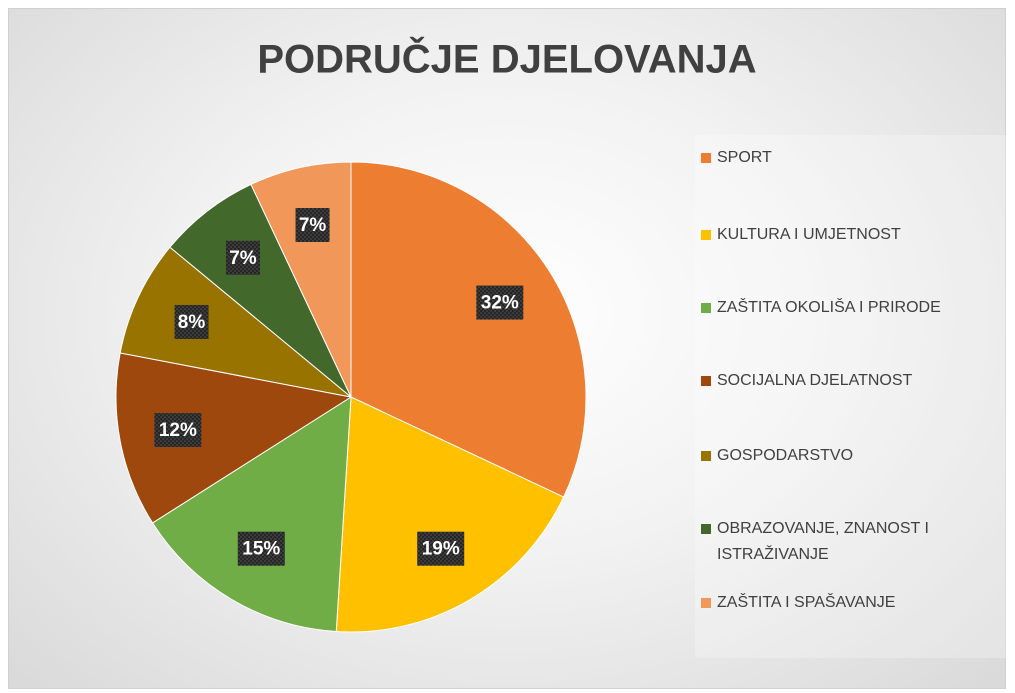  I want to click on legend-label: ZAŠTITA OKOLIŠA I PRIRODE, so click(829, 307).